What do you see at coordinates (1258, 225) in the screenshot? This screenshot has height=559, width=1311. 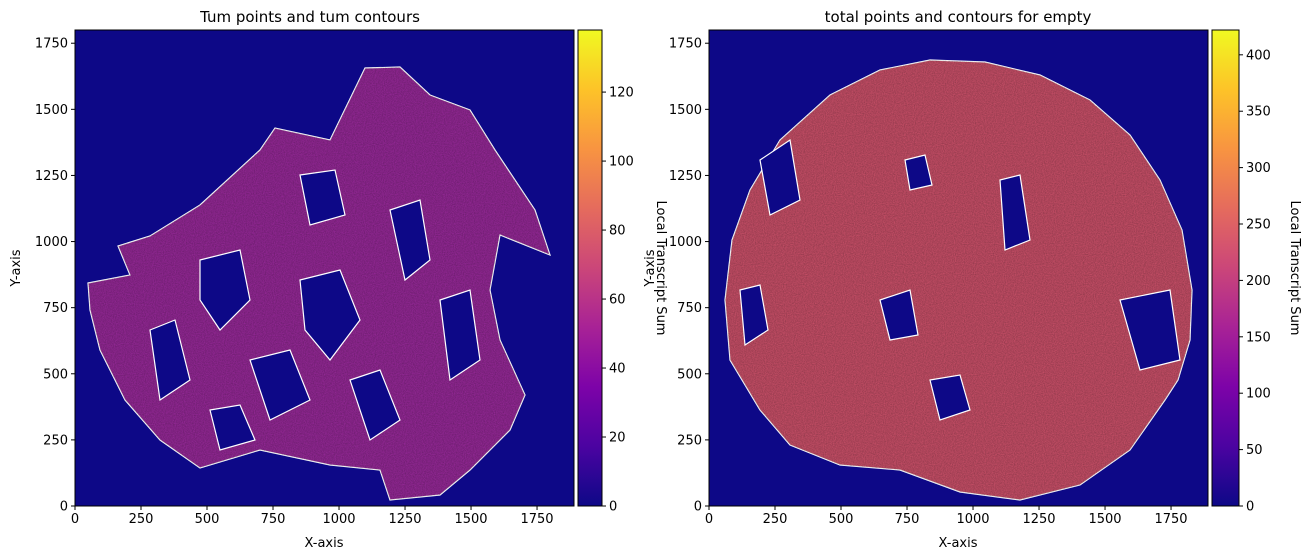 I see `colorbar-tick-label: 250` at bounding box center [1258, 225].